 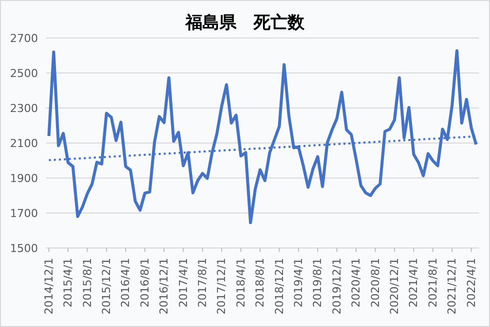 I want to click on x-tick-label: 2017/4/1, so click(x=183, y=283).